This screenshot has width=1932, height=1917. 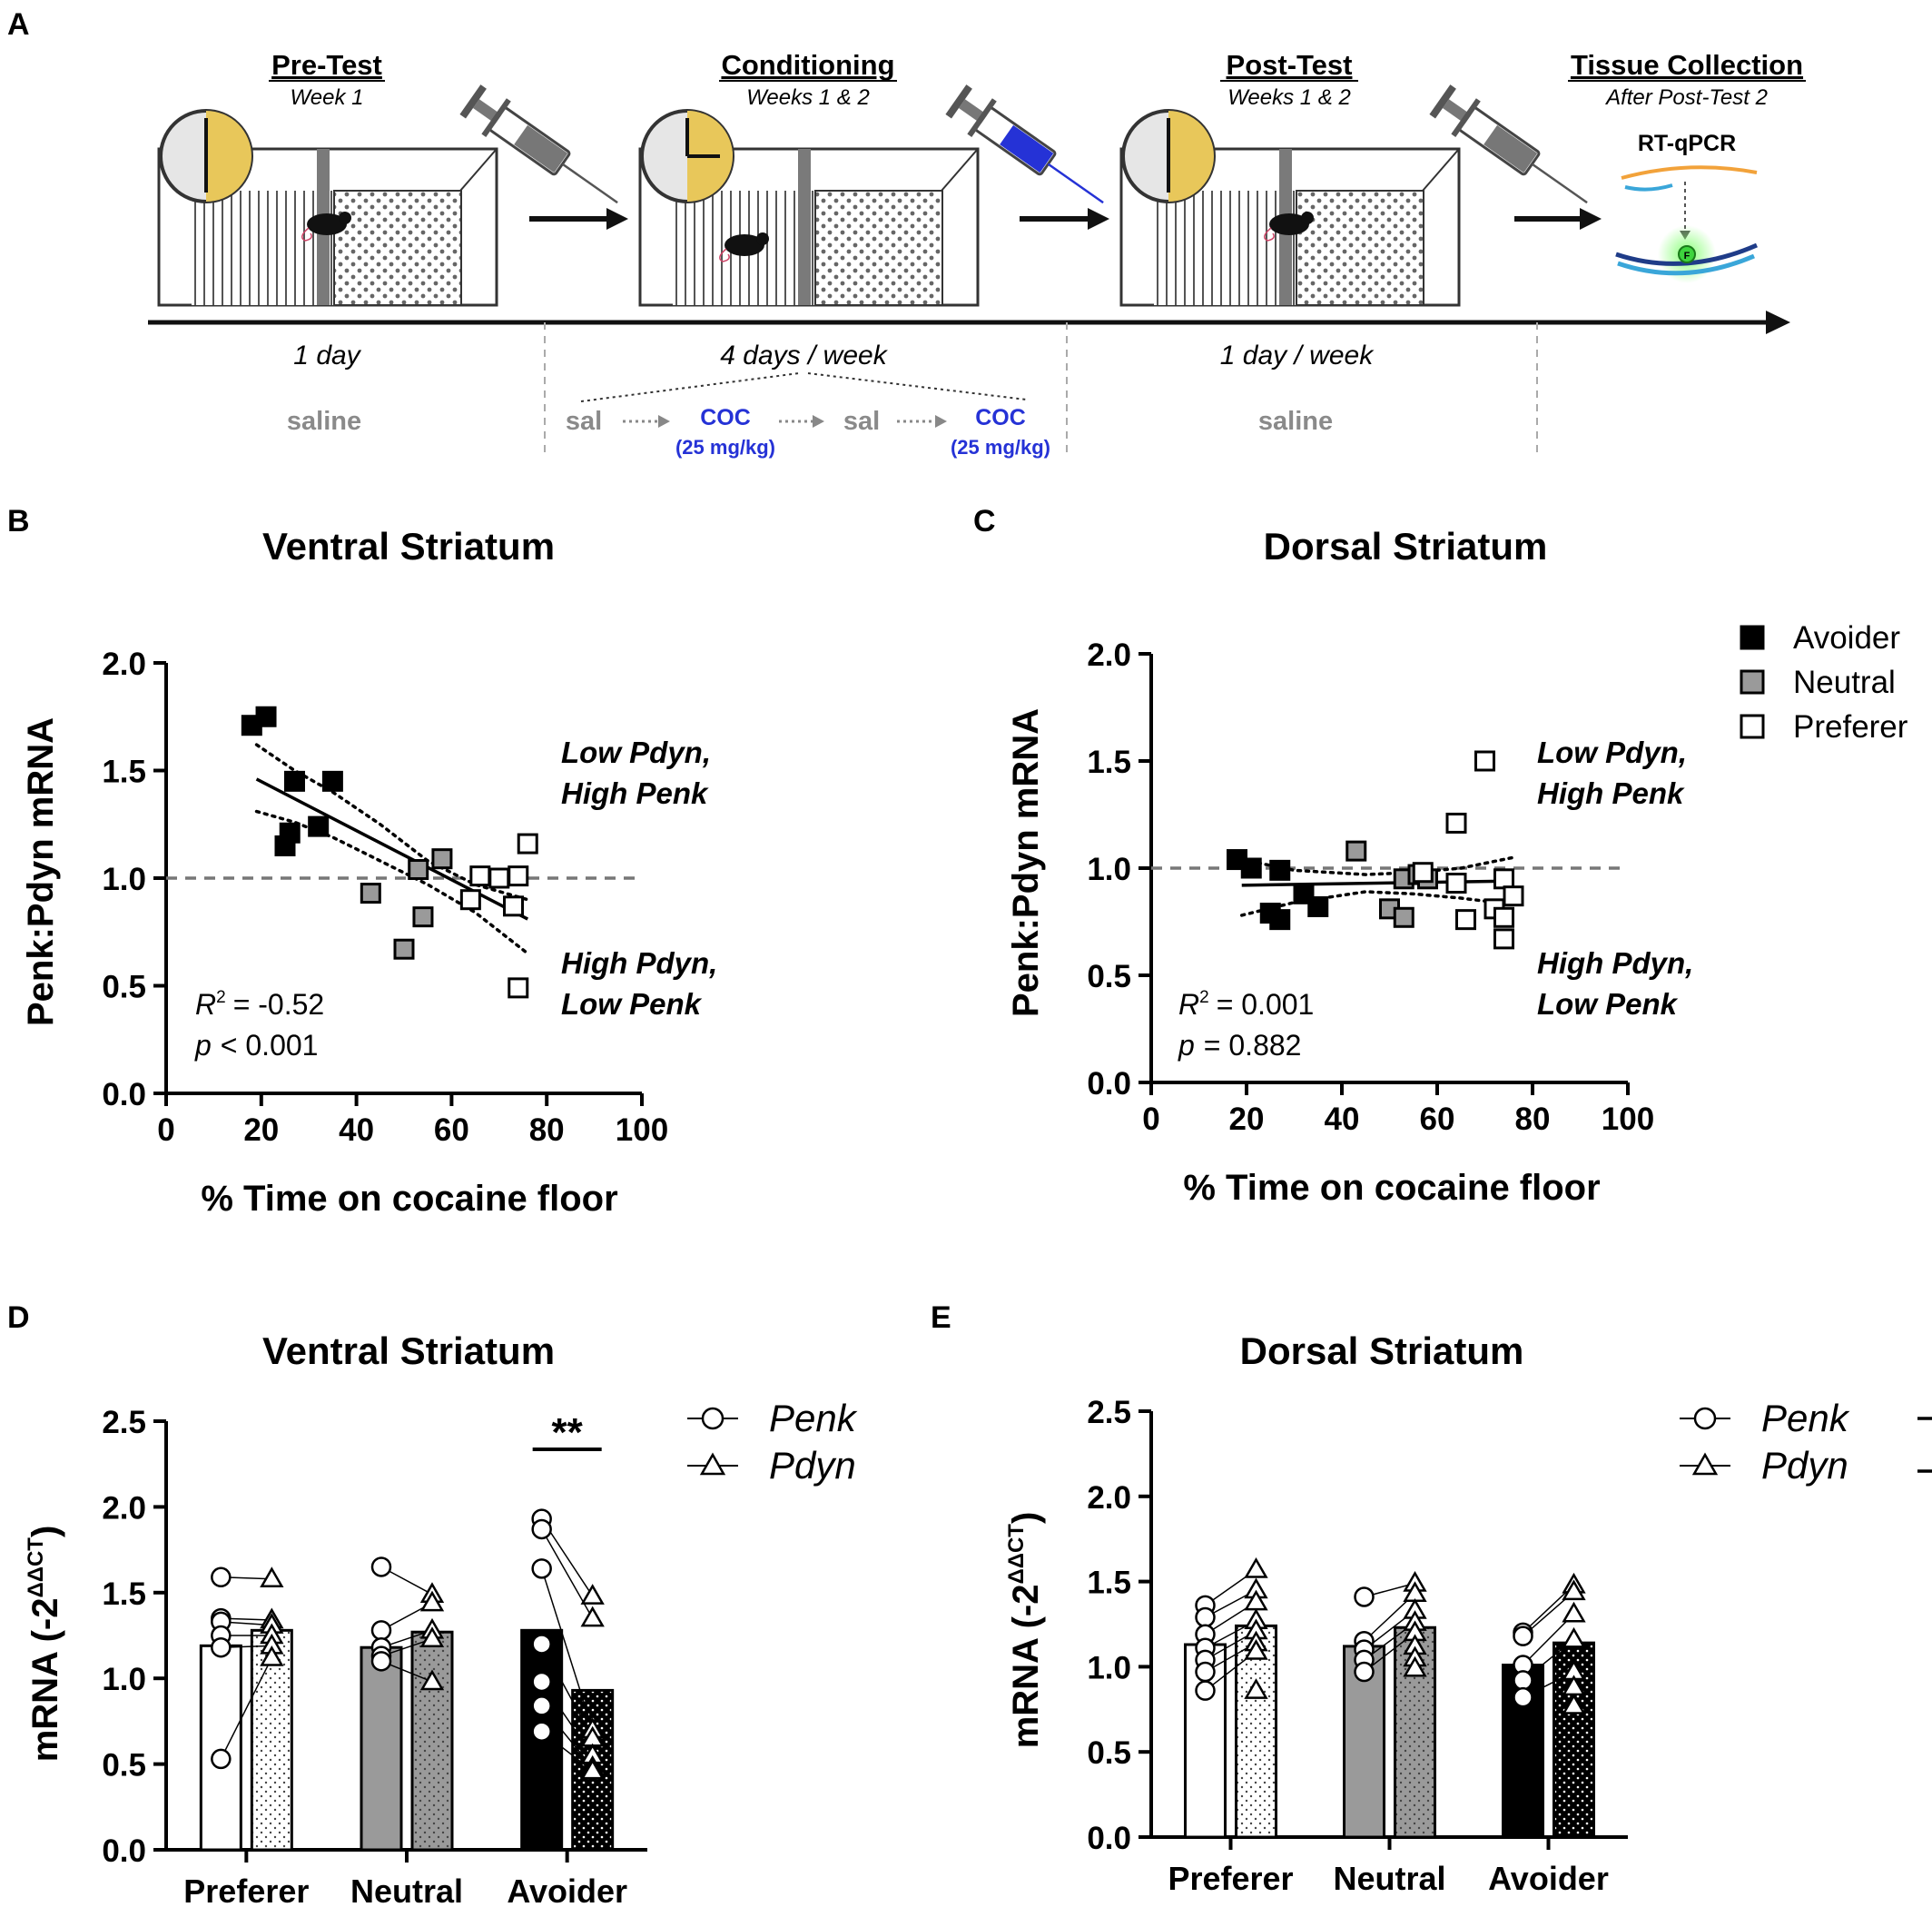 What do you see at coordinates (328, 97) in the screenshot?
I see `stage-subtitle: Week 1` at bounding box center [328, 97].